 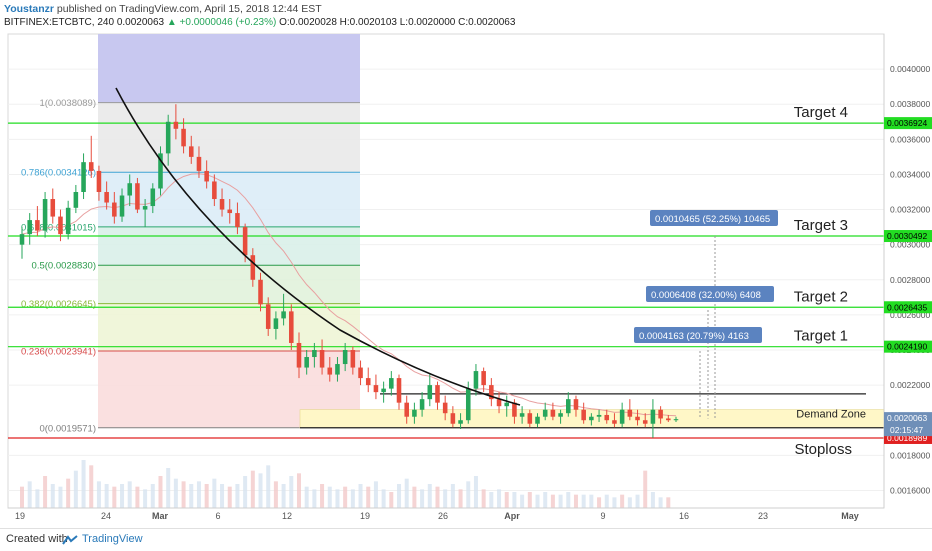 I want to click on y-tick-label: 0.0040000, so click(x=910, y=69).